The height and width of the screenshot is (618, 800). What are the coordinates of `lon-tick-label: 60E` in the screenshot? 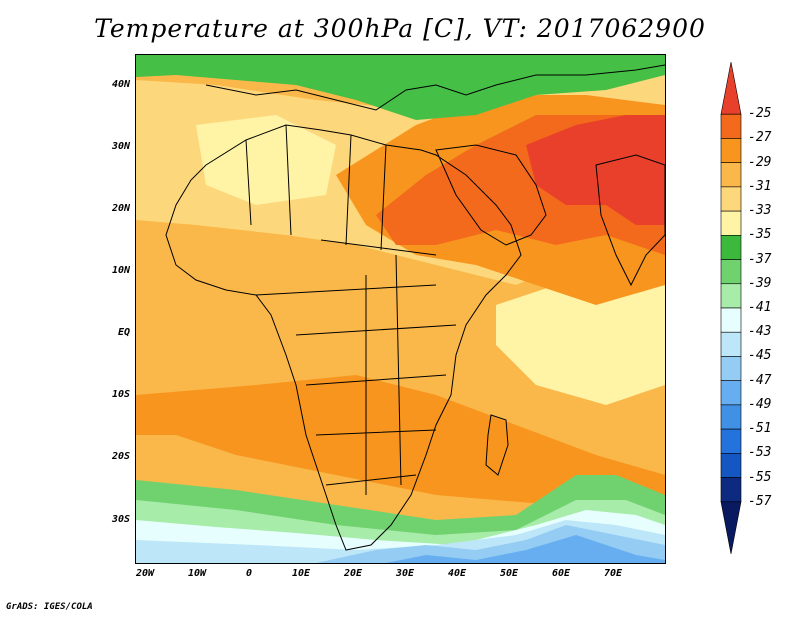 It's located at (561, 573).